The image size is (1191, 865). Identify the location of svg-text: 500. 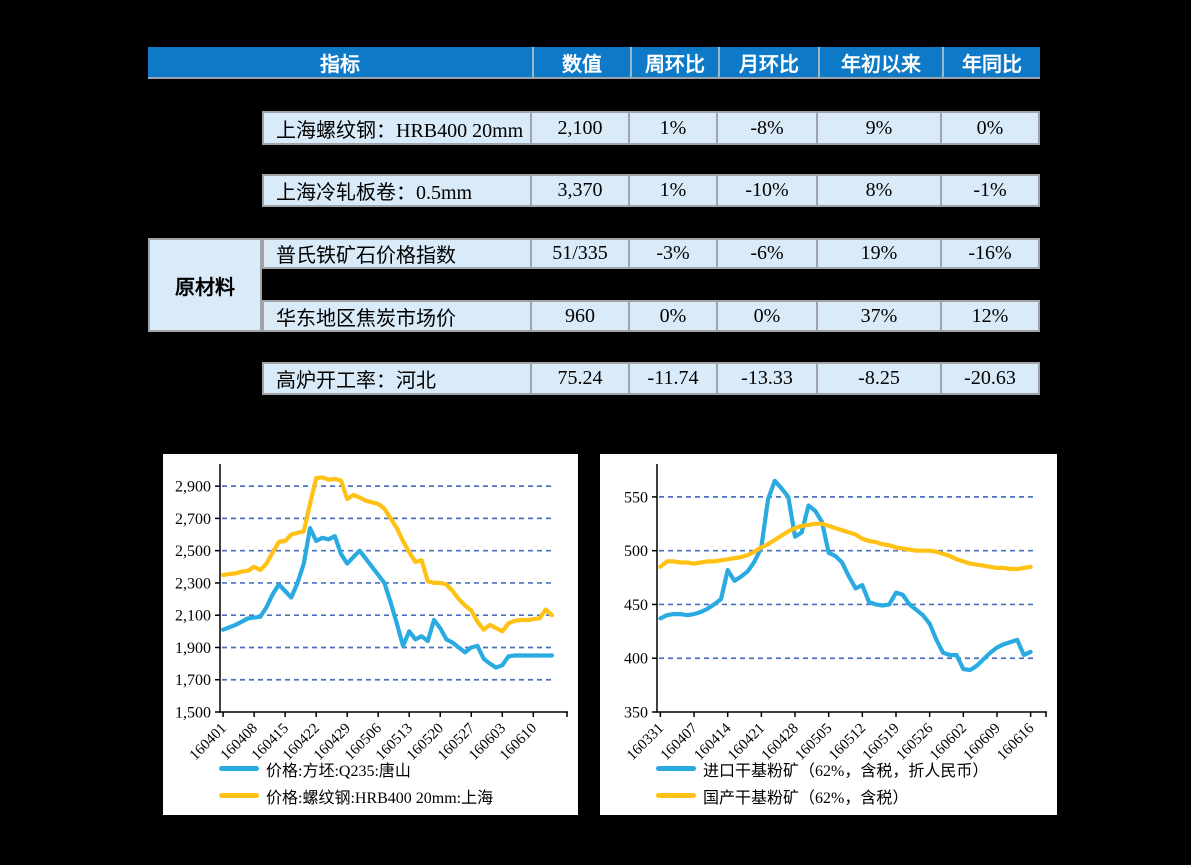
(636, 551).